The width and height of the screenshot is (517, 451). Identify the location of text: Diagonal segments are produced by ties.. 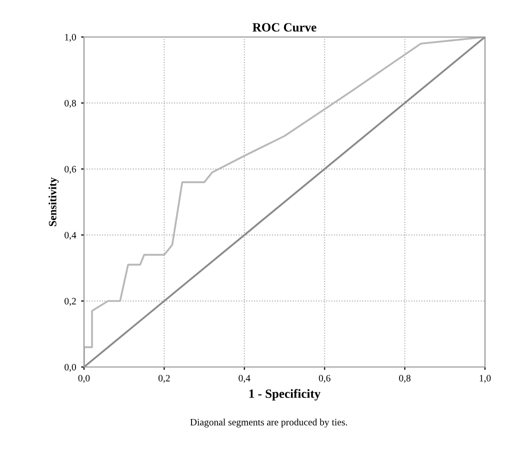
(269, 423).